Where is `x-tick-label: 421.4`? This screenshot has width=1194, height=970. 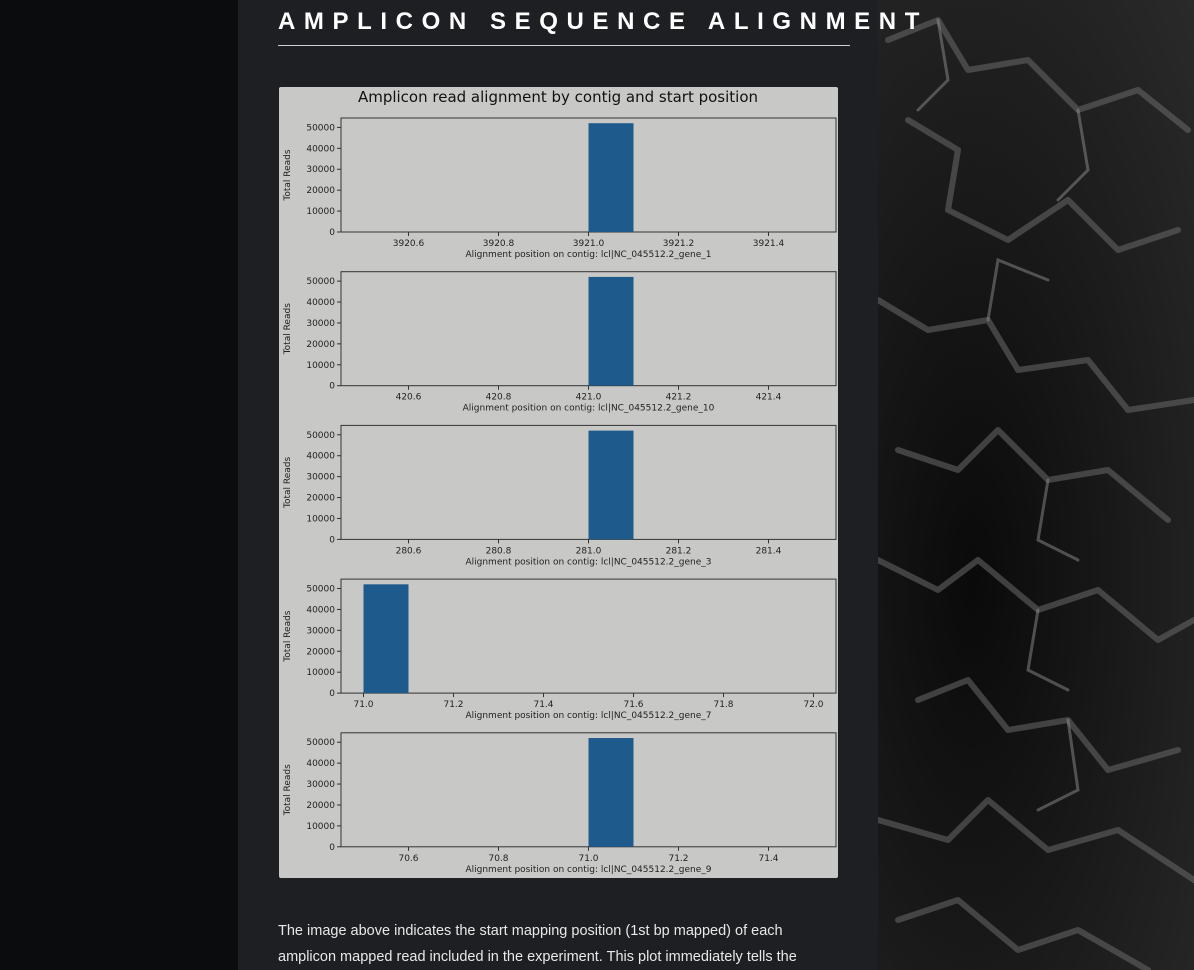
x-tick-label: 421.4 is located at coordinates (769, 398).